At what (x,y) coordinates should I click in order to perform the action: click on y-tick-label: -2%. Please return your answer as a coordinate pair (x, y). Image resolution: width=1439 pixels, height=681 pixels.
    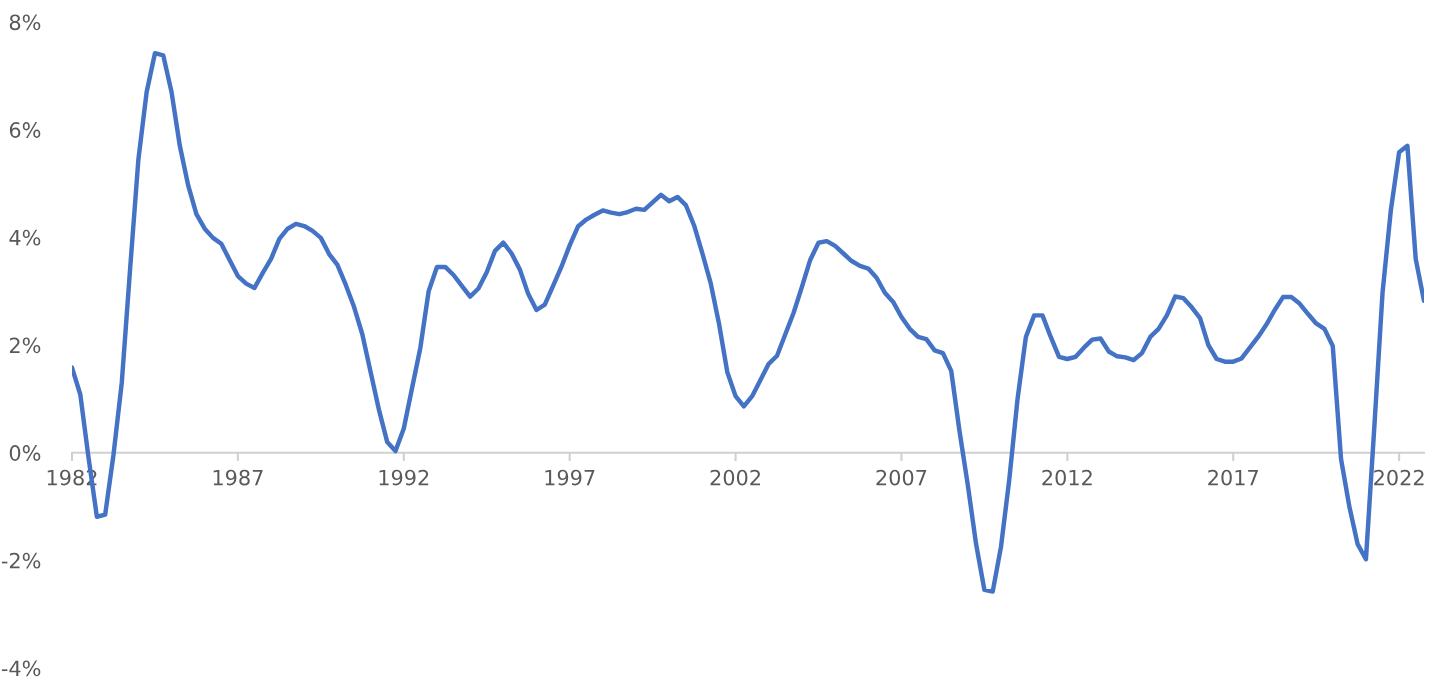
    Looking at the image, I should click on (21, 560).